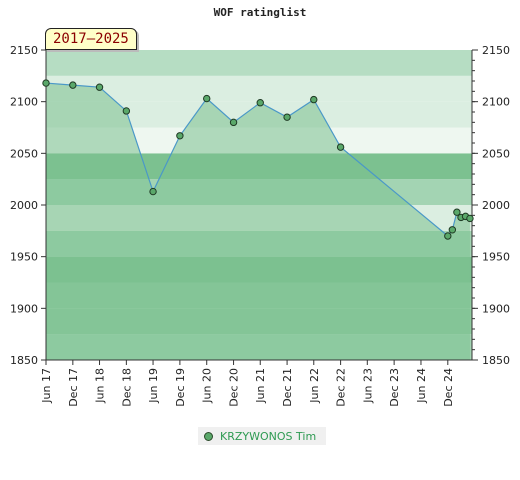 The width and height of the screenshot is (520, 480). What do you see at coordinates (24, 50) in the screenshot?
I see `y-tick-label-left: 2150` at bounding box center [24, 50].